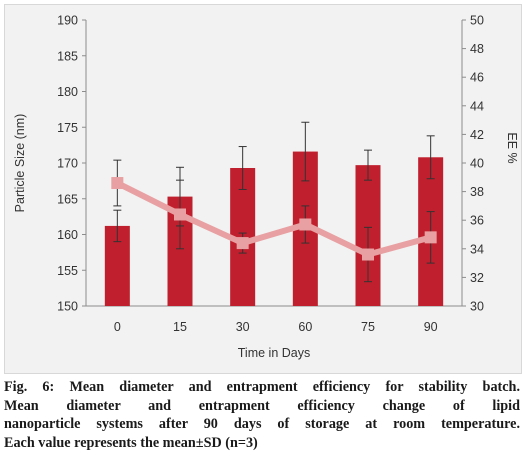  What do you see at coordinates (67, 235) in the screenshot?
I see `y-tick-label-left: 160` at bounding box center [67, 235].